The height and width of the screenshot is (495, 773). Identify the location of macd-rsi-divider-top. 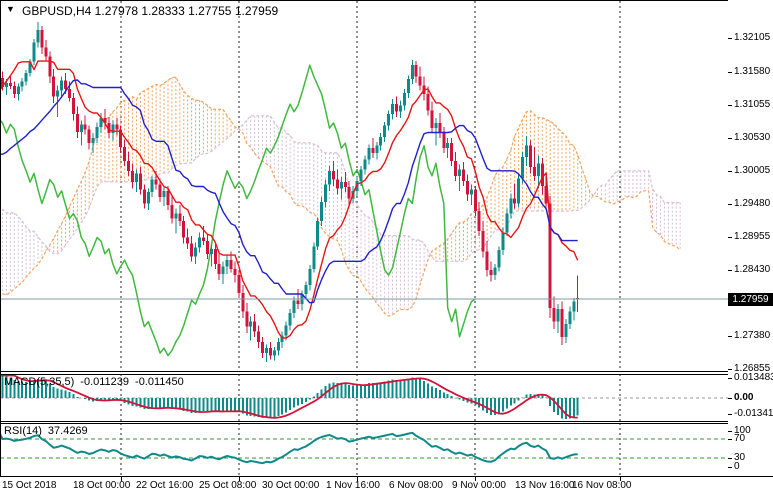
(386, 421).